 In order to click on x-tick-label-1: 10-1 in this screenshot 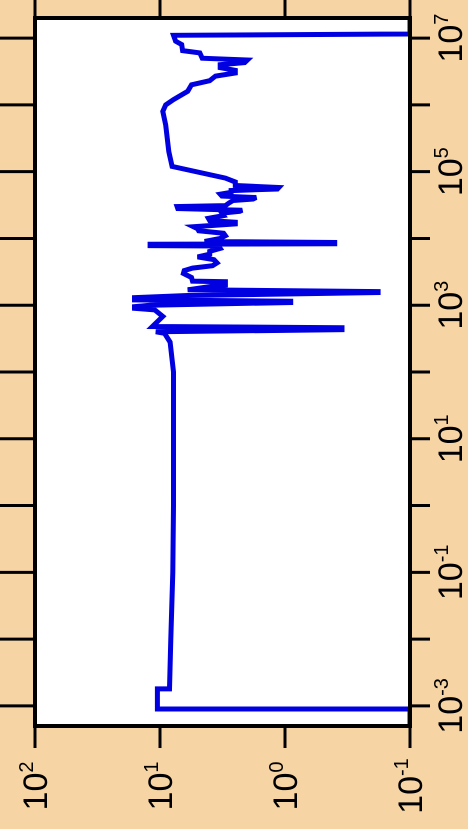, I will do `click(449, 572)`.